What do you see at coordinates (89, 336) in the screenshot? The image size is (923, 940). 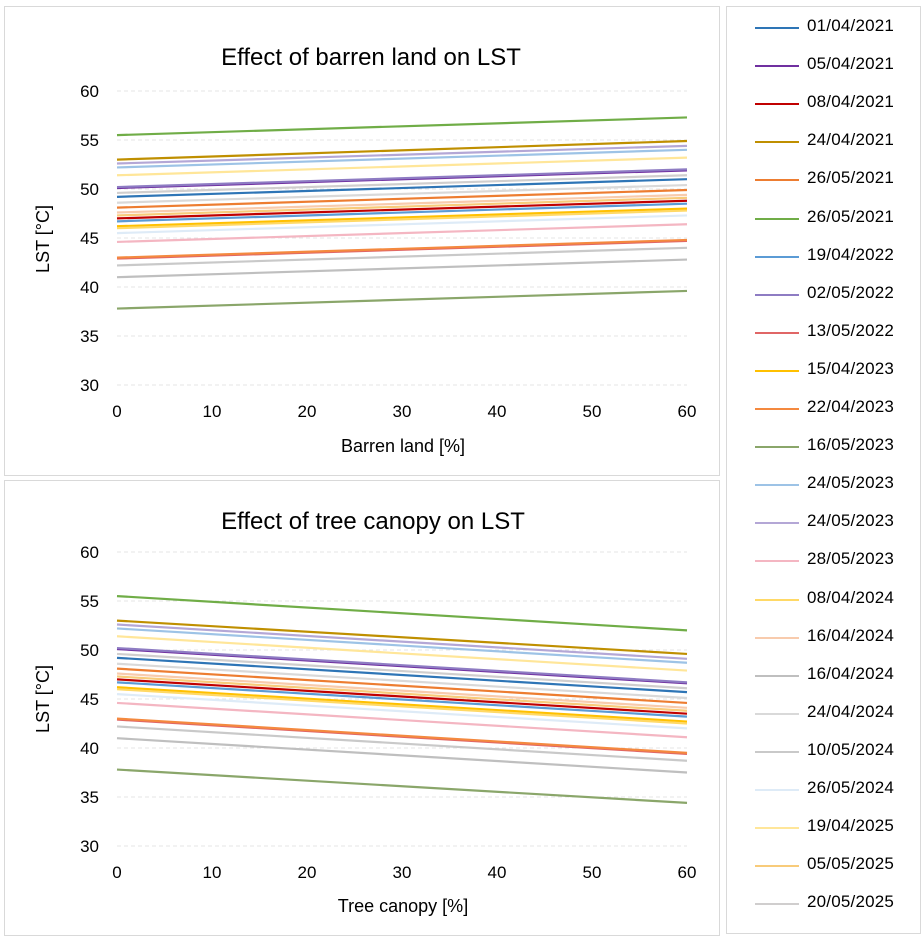 I see `y-tick-label: 35` at bounding box center [89, 336].